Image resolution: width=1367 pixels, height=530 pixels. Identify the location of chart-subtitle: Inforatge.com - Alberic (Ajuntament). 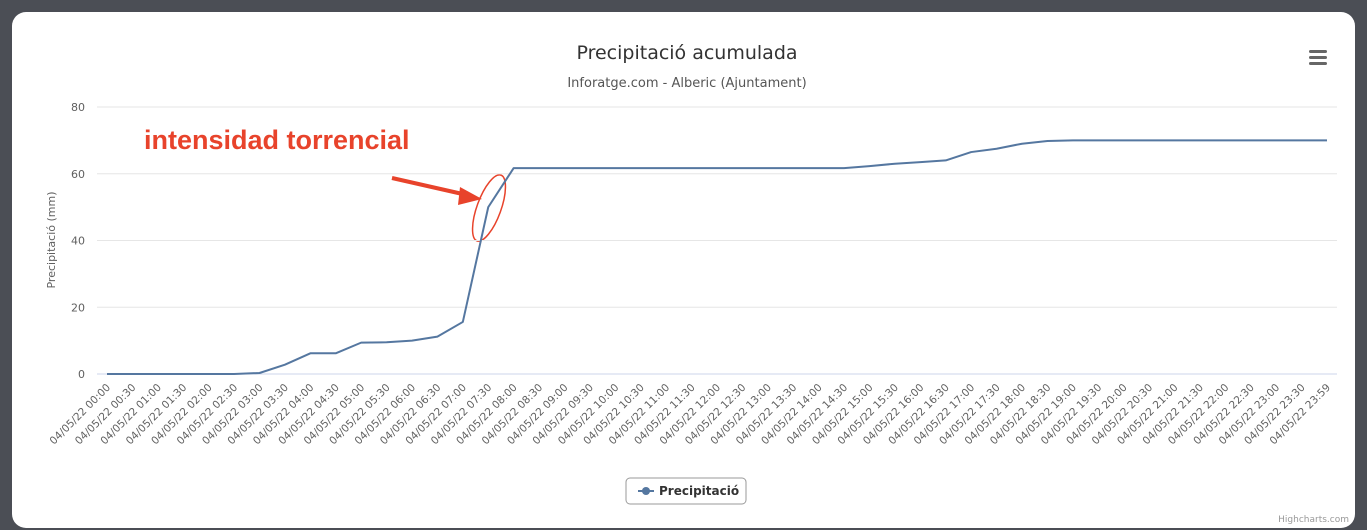
(686, 83).